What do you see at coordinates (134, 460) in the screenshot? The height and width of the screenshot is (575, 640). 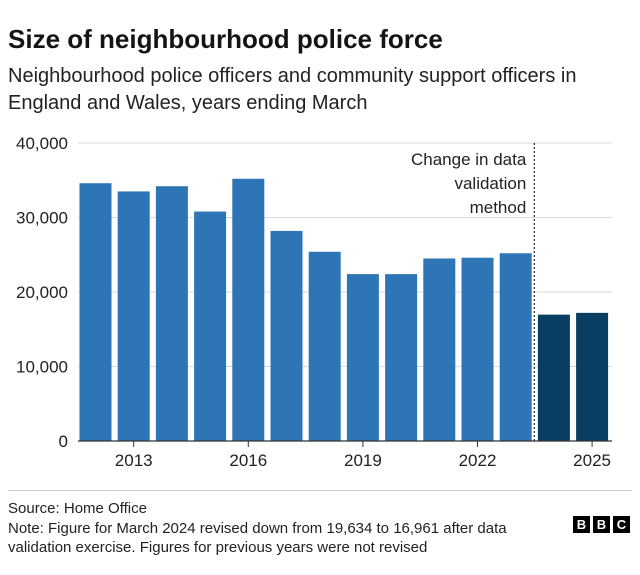 I see `x-tick-label: 2013` at bounding box center [134, 460].